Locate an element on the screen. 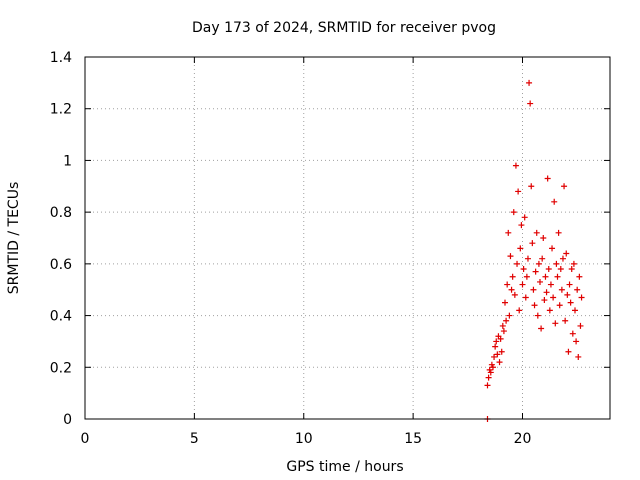 The height and width of the screenshot is (480, 640). y-tick-label: 0.6 is located at coordinates (61, 265).